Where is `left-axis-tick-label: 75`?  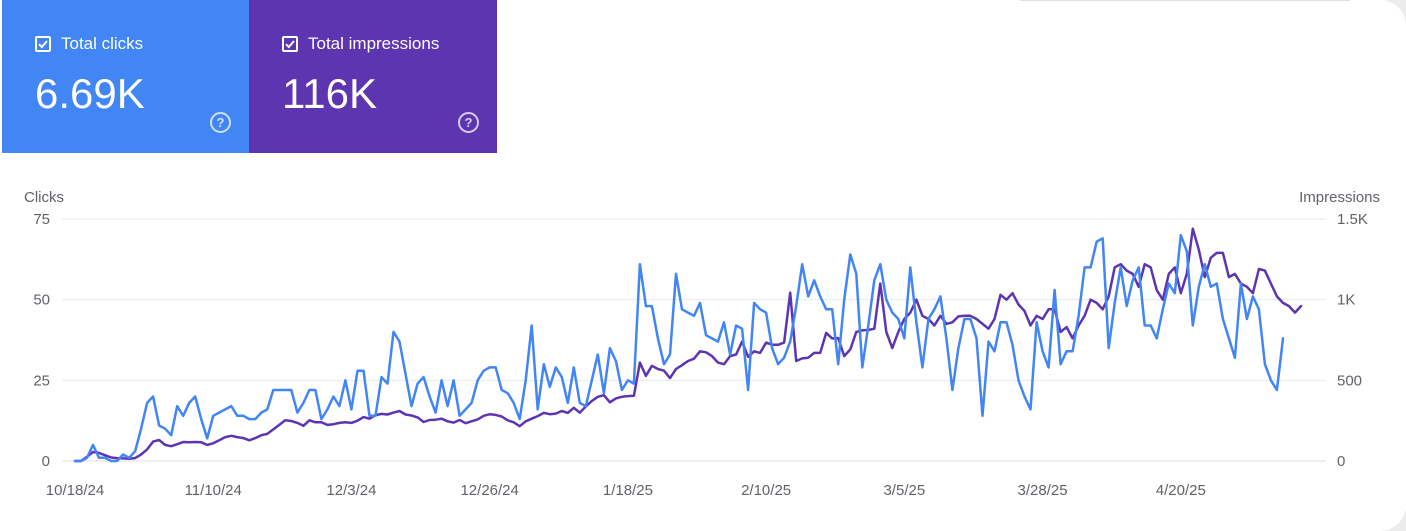 left-axis-tick-label: 75 is located at coordinates (41, 219).